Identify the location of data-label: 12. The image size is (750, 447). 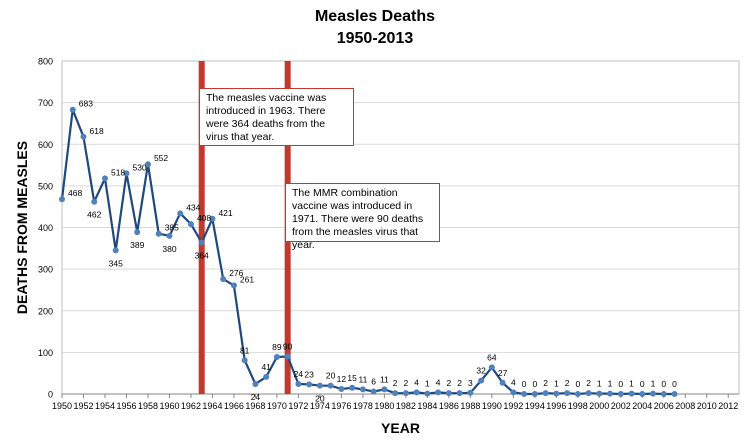
(342, 379).